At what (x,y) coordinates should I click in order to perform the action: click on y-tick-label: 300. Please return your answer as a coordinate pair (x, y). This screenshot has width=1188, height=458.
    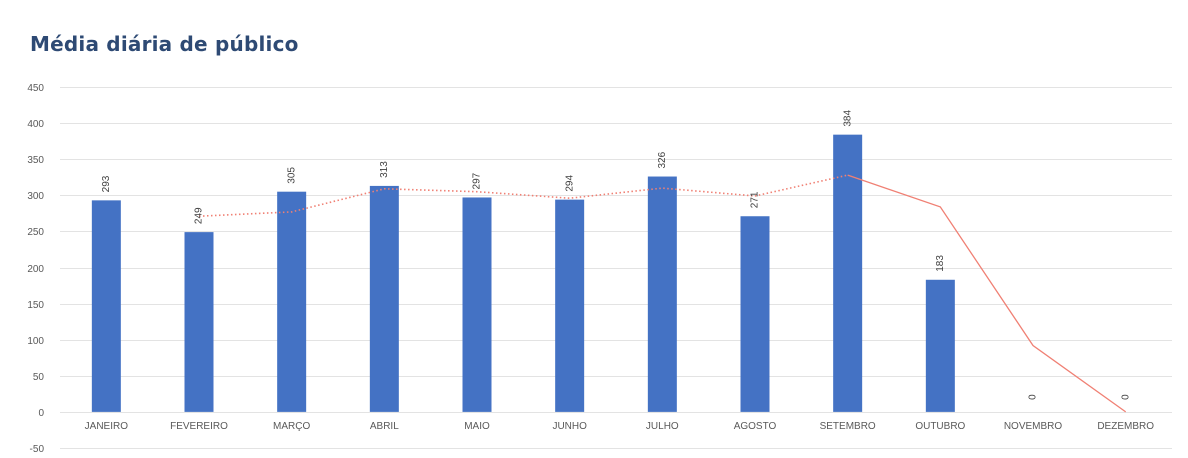
    Looking at the image, I should click on (35, 196).